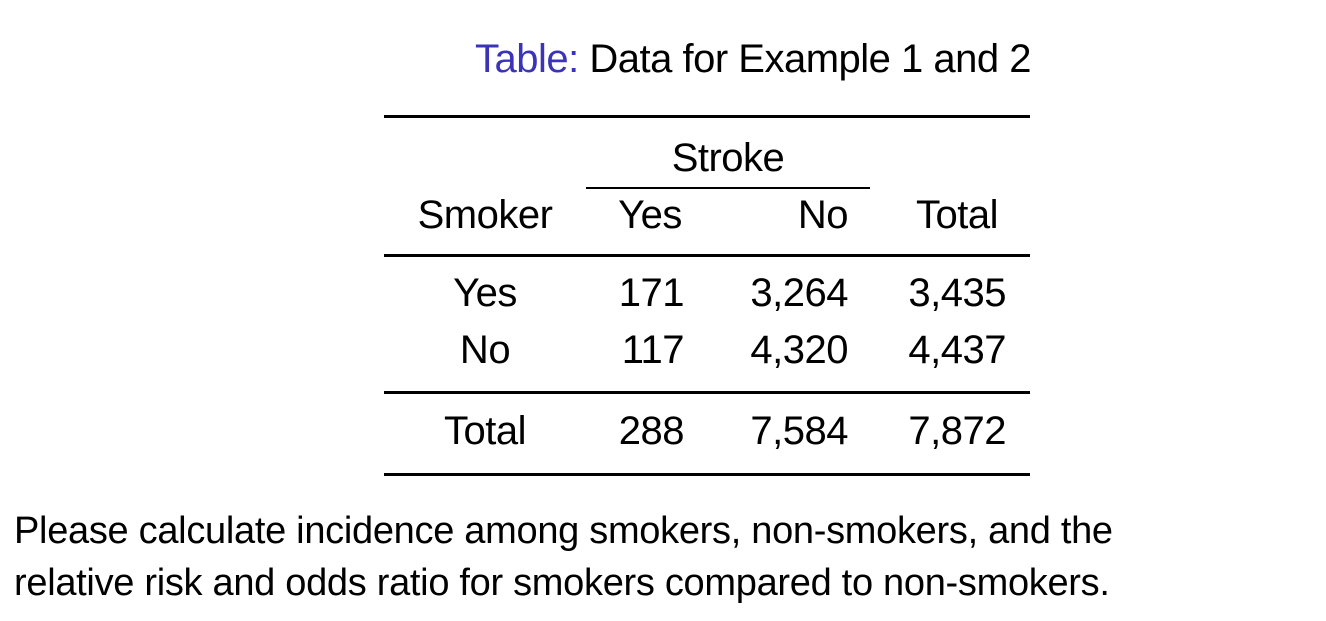  I want to click on spanner-underline, so click(728, 188).